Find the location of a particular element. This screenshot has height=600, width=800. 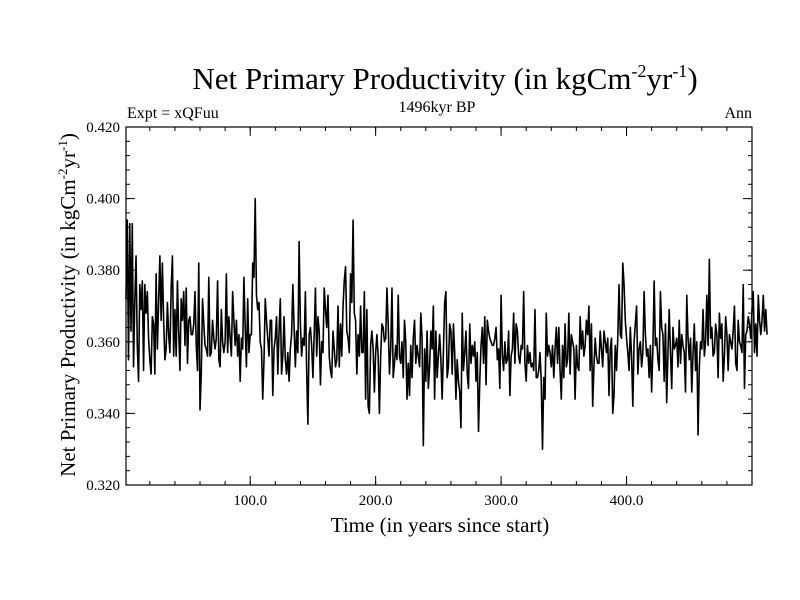

y-tick-label: 0.340 is located at coordinates (103, 414).